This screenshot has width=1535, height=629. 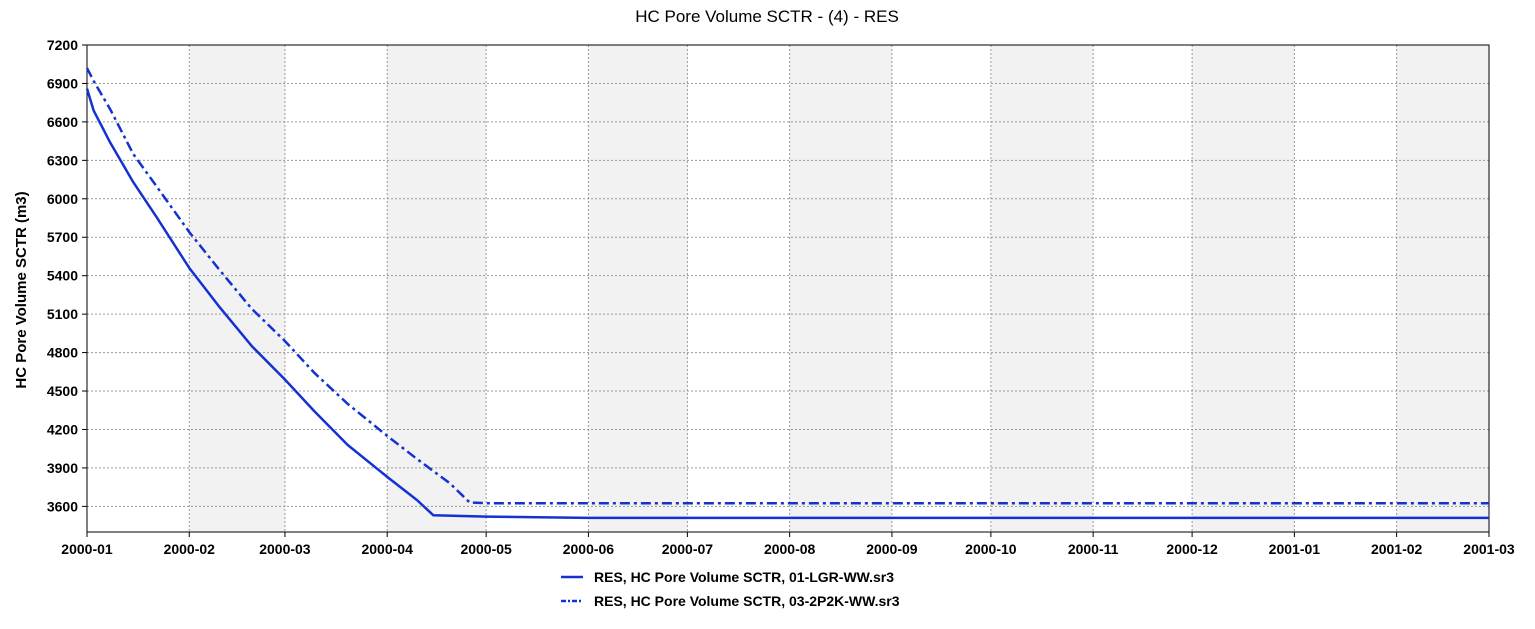 I want to click on y-axis-label: HC Pore Volume SCTR (m3), so click(x=21, y=289).